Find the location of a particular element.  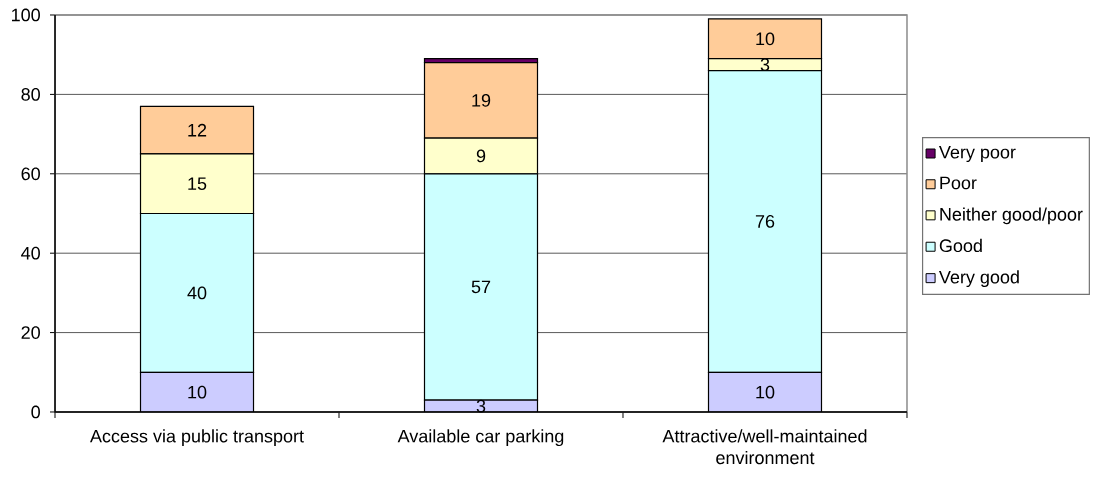

x-tick-label: Access via public transport is located at coordinates (196, 438).